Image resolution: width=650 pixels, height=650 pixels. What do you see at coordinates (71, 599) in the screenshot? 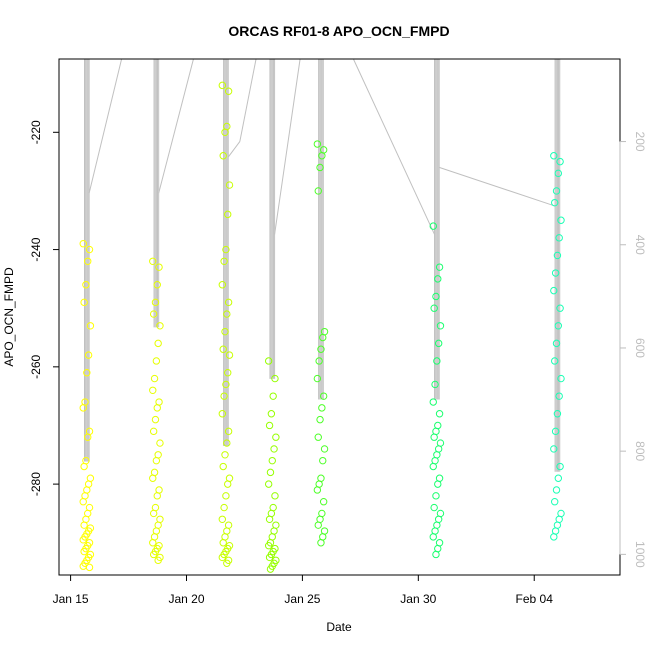
I see `x-tick-label: Jan 15` at bounding box center [71, 599].